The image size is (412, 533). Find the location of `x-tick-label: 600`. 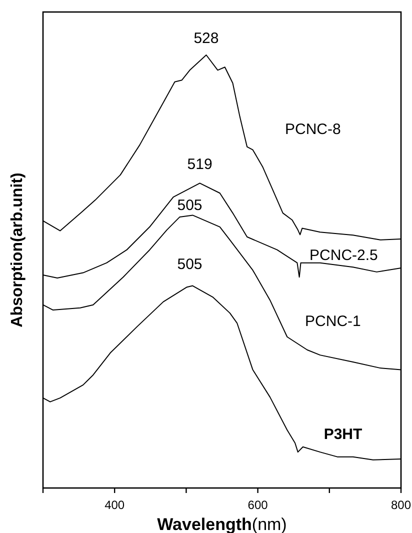

x-tick-label: 600 is located at coordinates (258, 505).